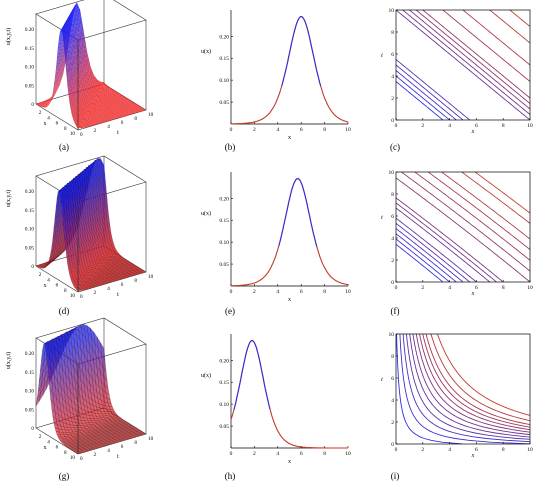 This screenshot has width=550, height=489. I want to click on panel-caption: (d), so click(64, 311).